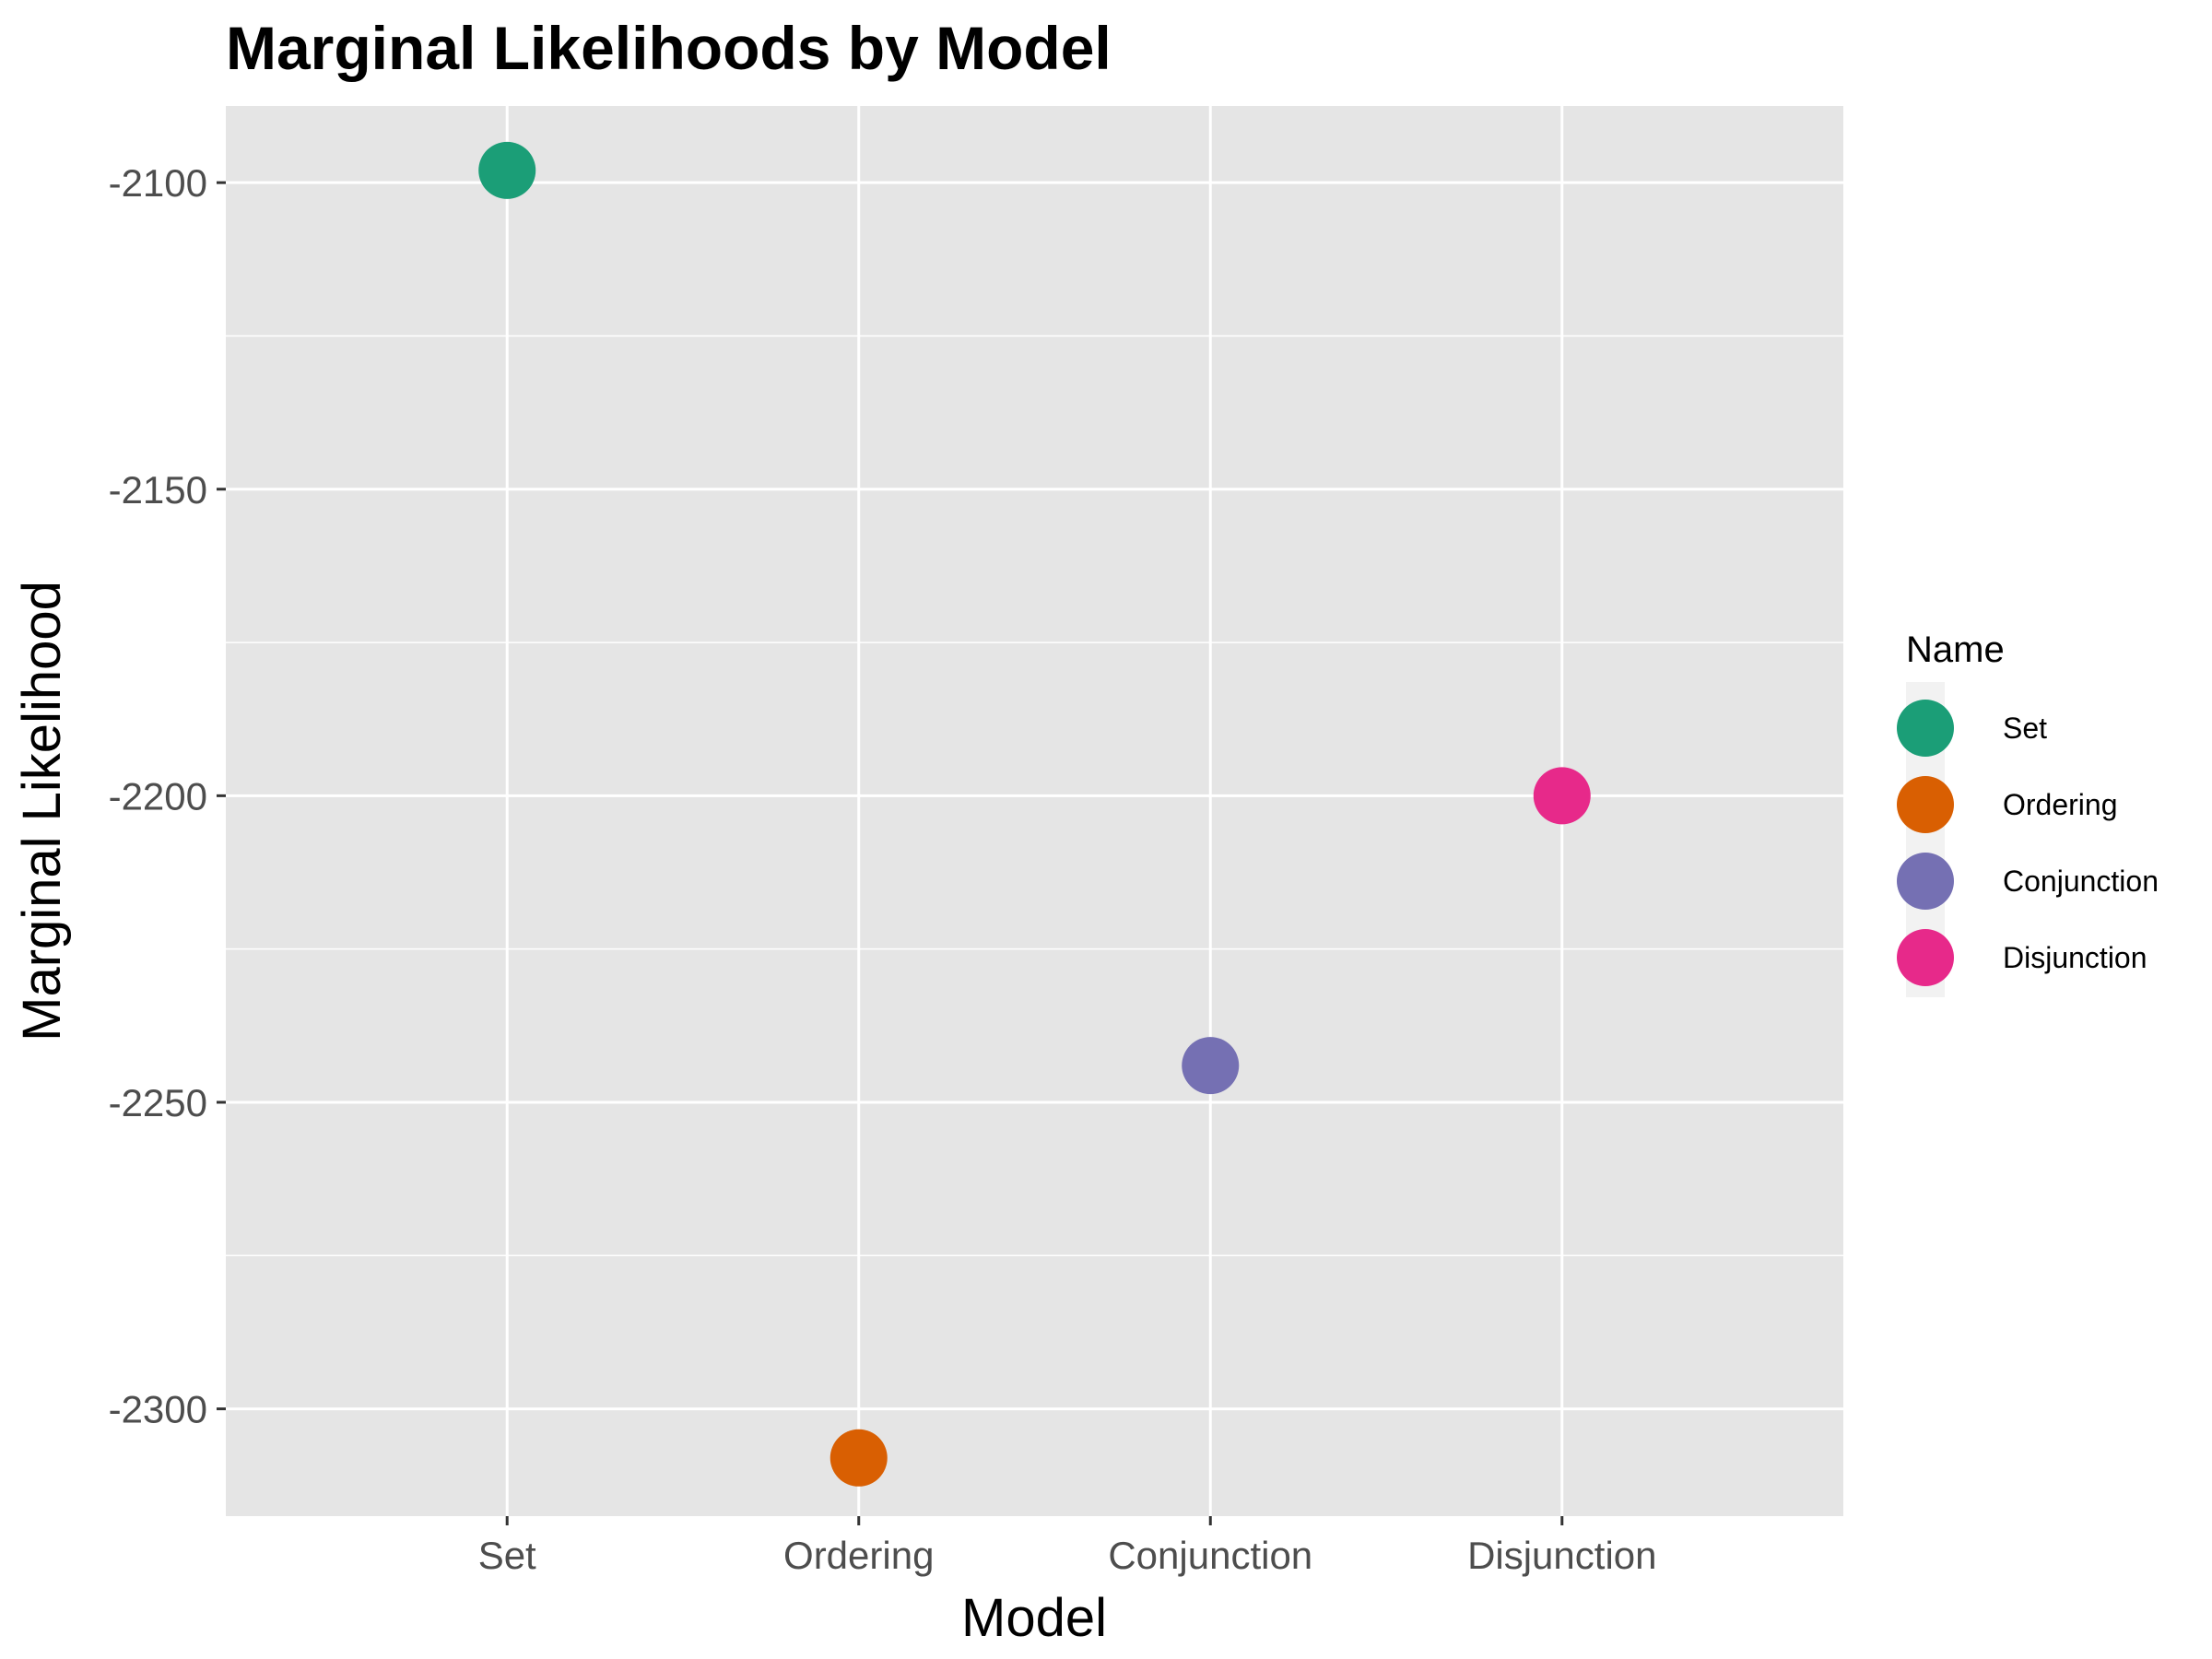 The image size is (2212, 1659). Describe the element at coordinates (507, 1555) in the screenshot. I see `x-tick-label: Set` at that location.